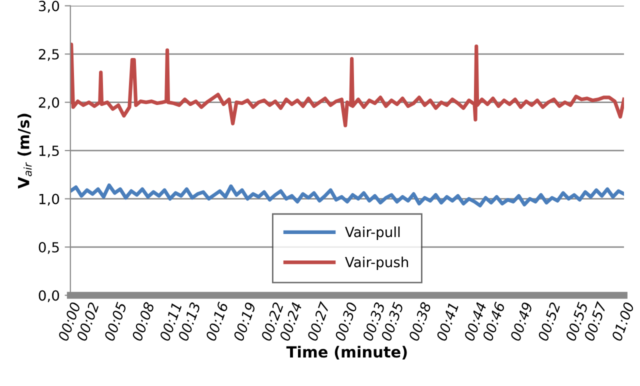  I want to click on y-tick-label: 1,5, so click(49, 152).